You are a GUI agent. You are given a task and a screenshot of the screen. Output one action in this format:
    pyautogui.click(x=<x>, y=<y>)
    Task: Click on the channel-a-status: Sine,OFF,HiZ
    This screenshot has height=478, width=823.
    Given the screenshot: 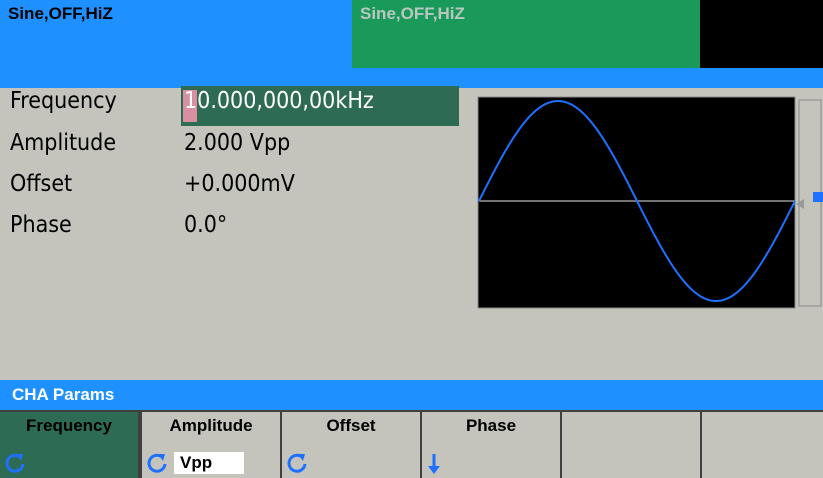 What is the action you would take?
    pyautogui.click(x=60, y=13)
    